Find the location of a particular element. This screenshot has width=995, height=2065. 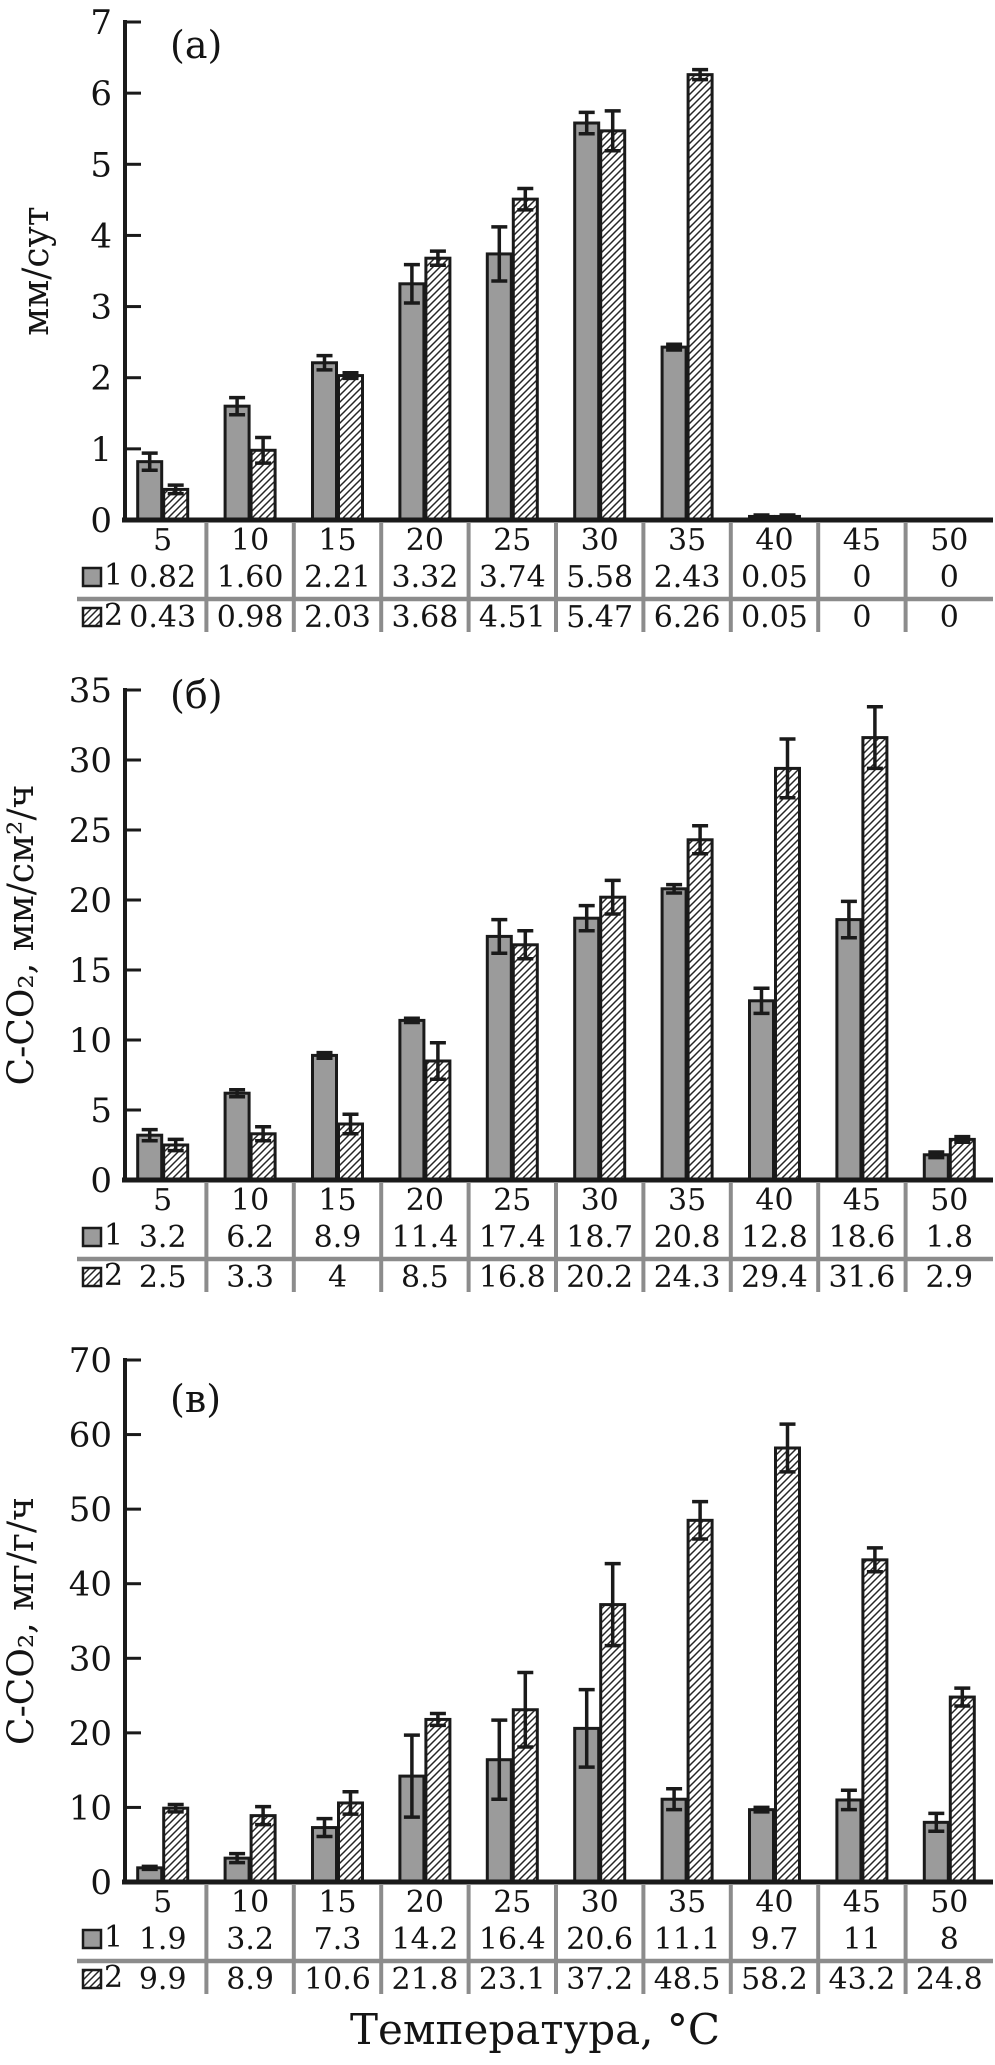

table-value-series1: 9.7 is located at coordinates (775, 1939).